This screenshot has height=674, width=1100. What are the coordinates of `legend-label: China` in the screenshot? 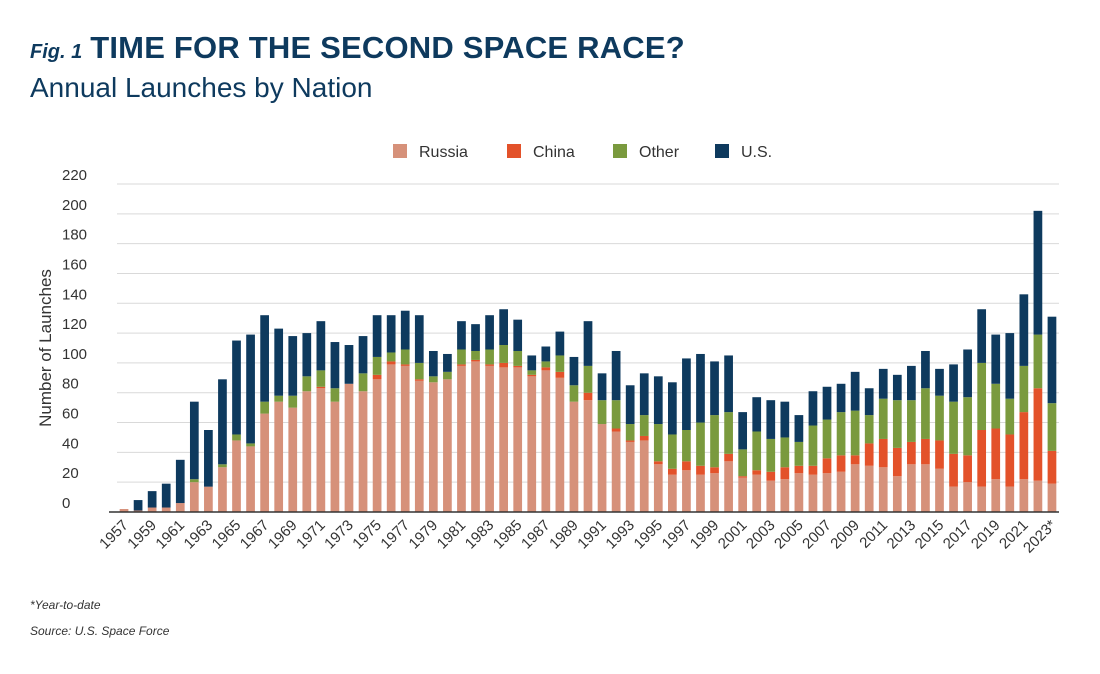 It's located at (554, 152).